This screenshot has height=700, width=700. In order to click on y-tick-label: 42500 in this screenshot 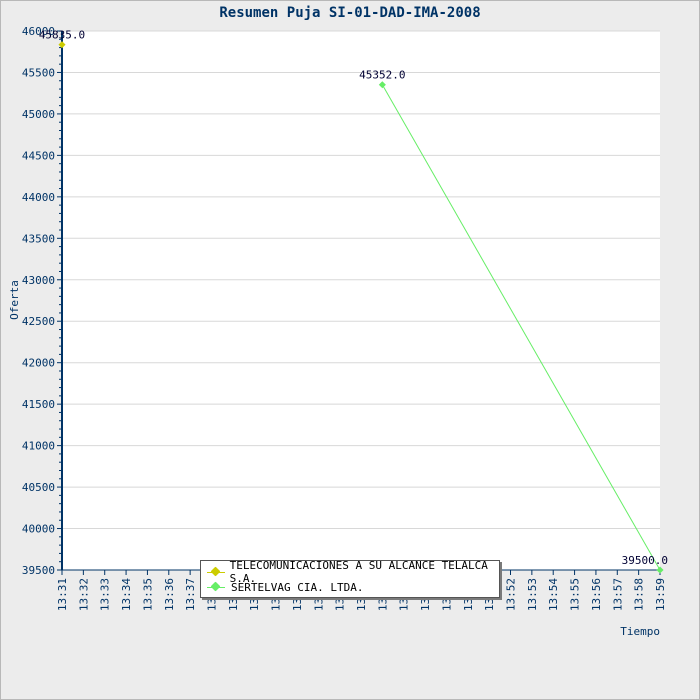, I will do `click(38, 321)`.